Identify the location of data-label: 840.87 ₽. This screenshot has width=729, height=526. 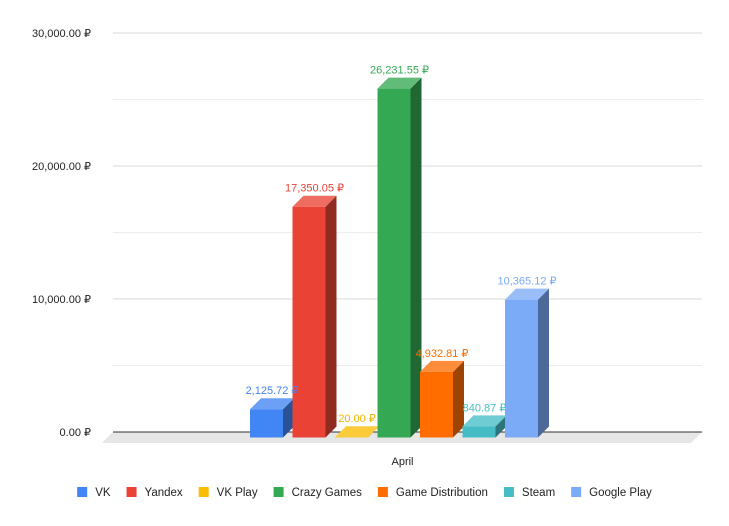
(485, 408).